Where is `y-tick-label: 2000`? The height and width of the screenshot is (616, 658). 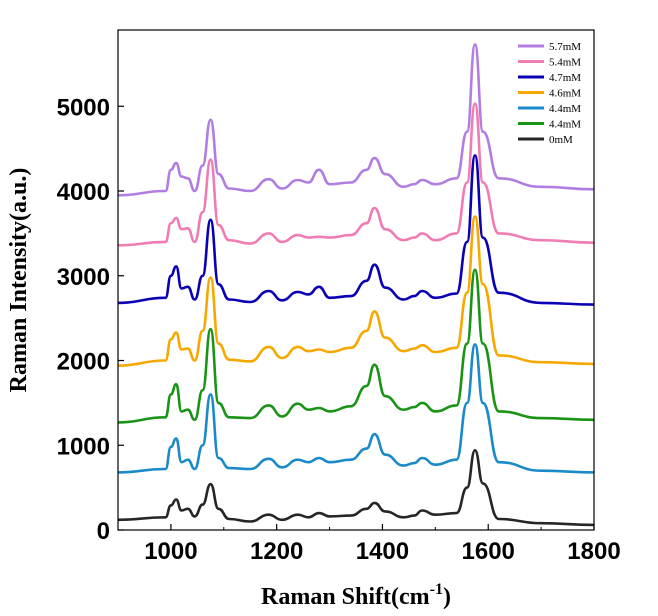
y-tick-label: 2000 is located at coordinates (83, 362).